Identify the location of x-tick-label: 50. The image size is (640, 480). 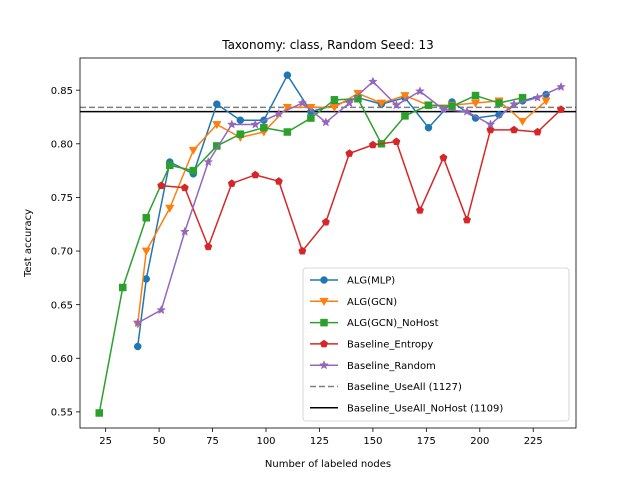
(159, 441).